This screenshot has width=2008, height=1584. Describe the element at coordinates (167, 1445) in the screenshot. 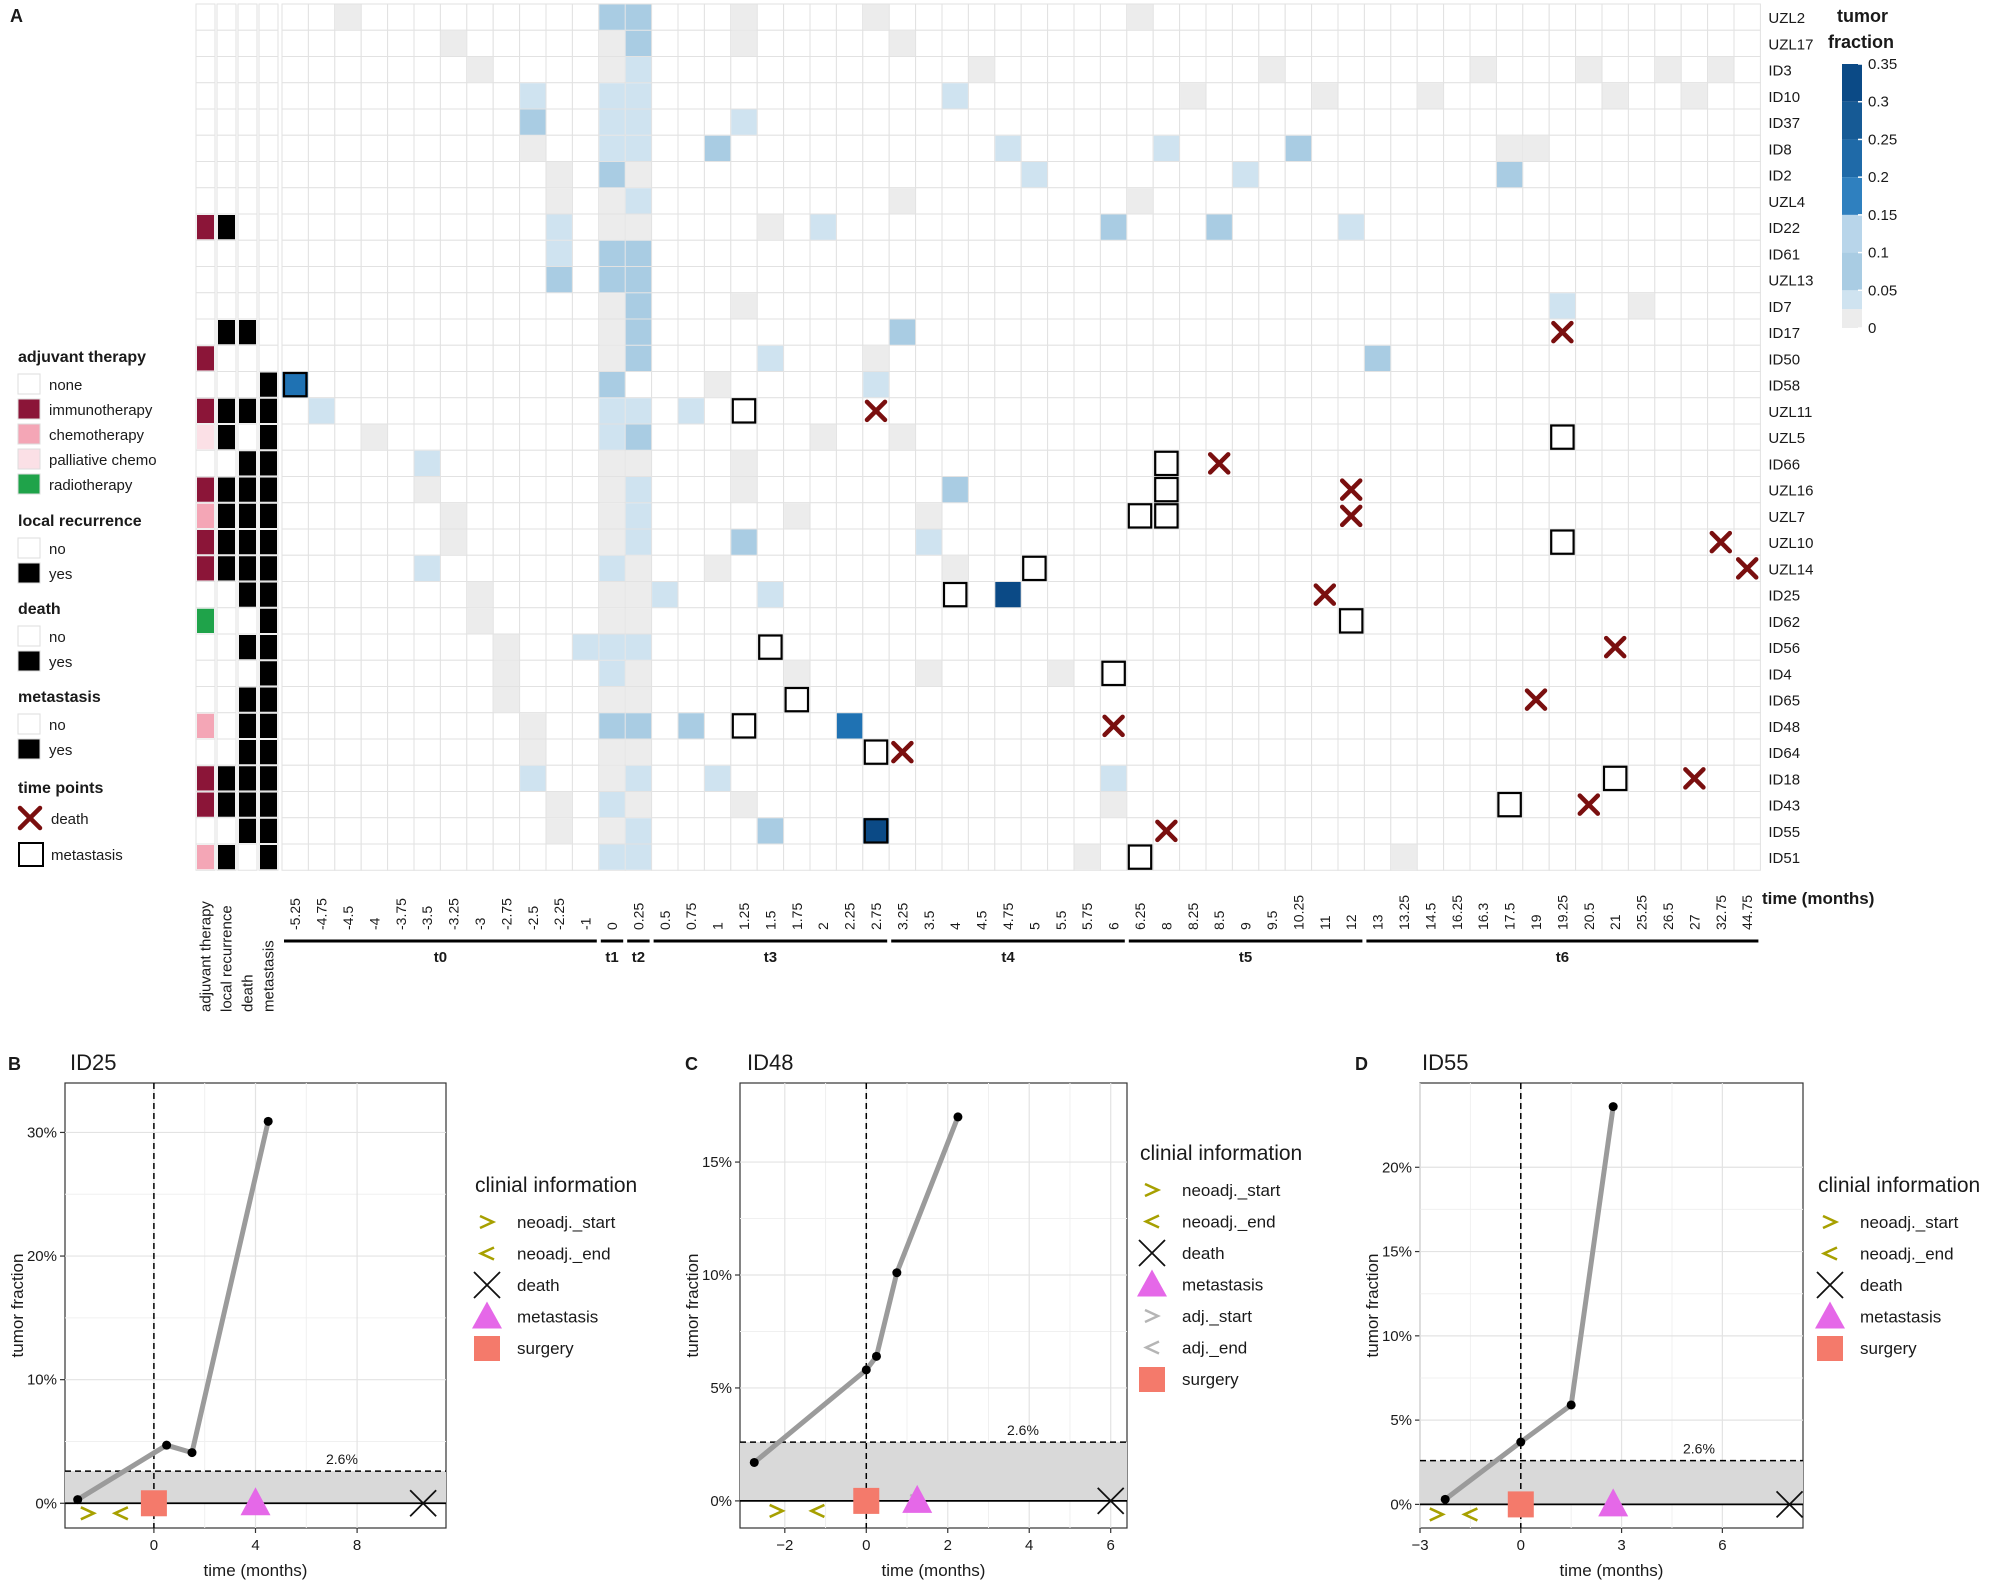

I see `data-point` at that location.